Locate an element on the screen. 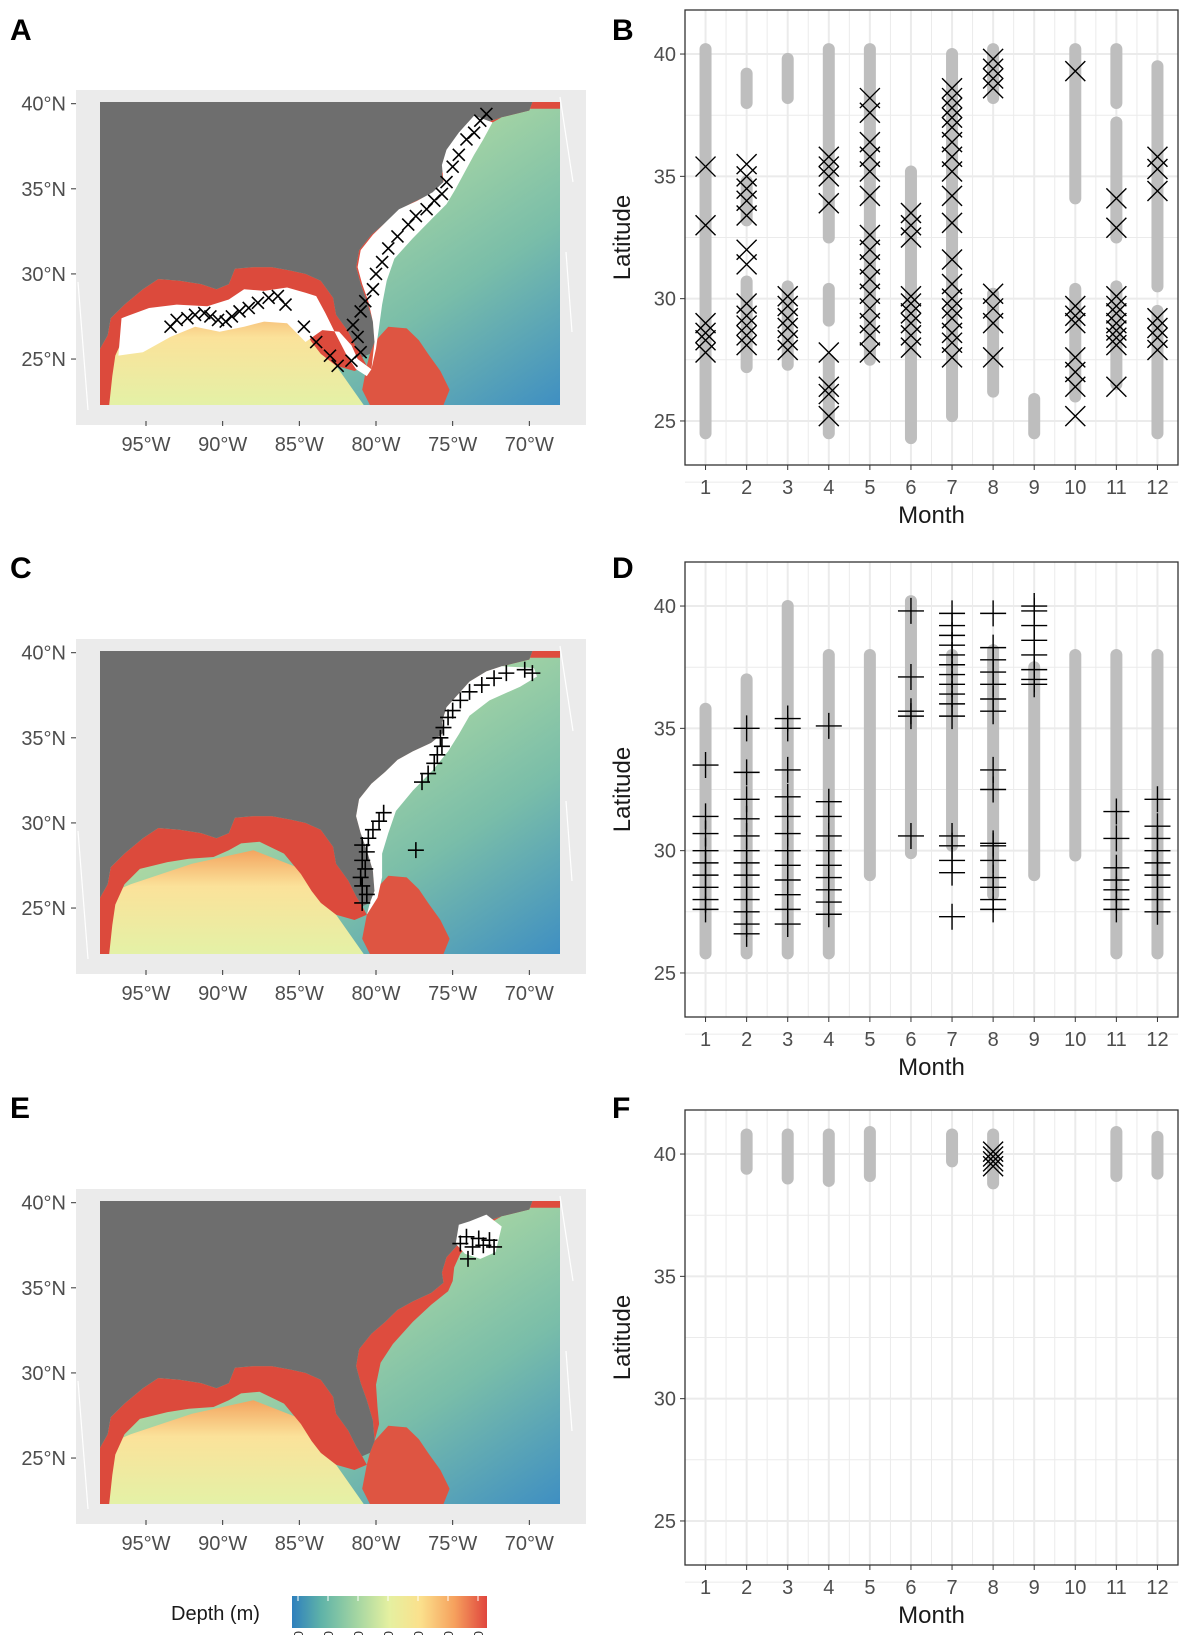 Image resolution: width=1192 pixels, height=1635 pixels. x-tick-label: 8 is located at coordinates (993, 1588).